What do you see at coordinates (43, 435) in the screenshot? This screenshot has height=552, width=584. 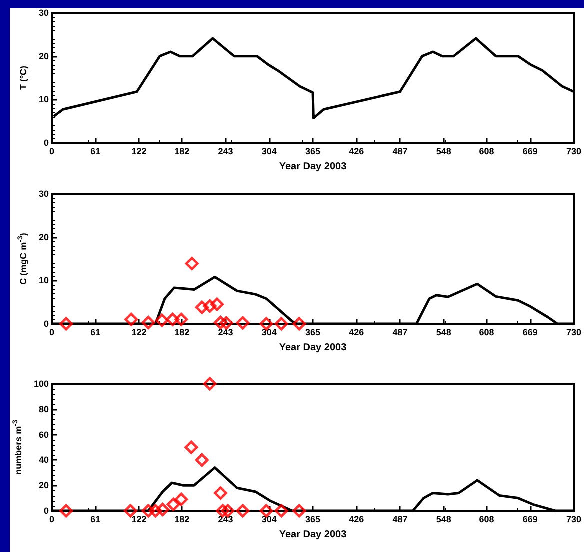 I see `y-tick-label: 60` at bounding box center [43, 435].